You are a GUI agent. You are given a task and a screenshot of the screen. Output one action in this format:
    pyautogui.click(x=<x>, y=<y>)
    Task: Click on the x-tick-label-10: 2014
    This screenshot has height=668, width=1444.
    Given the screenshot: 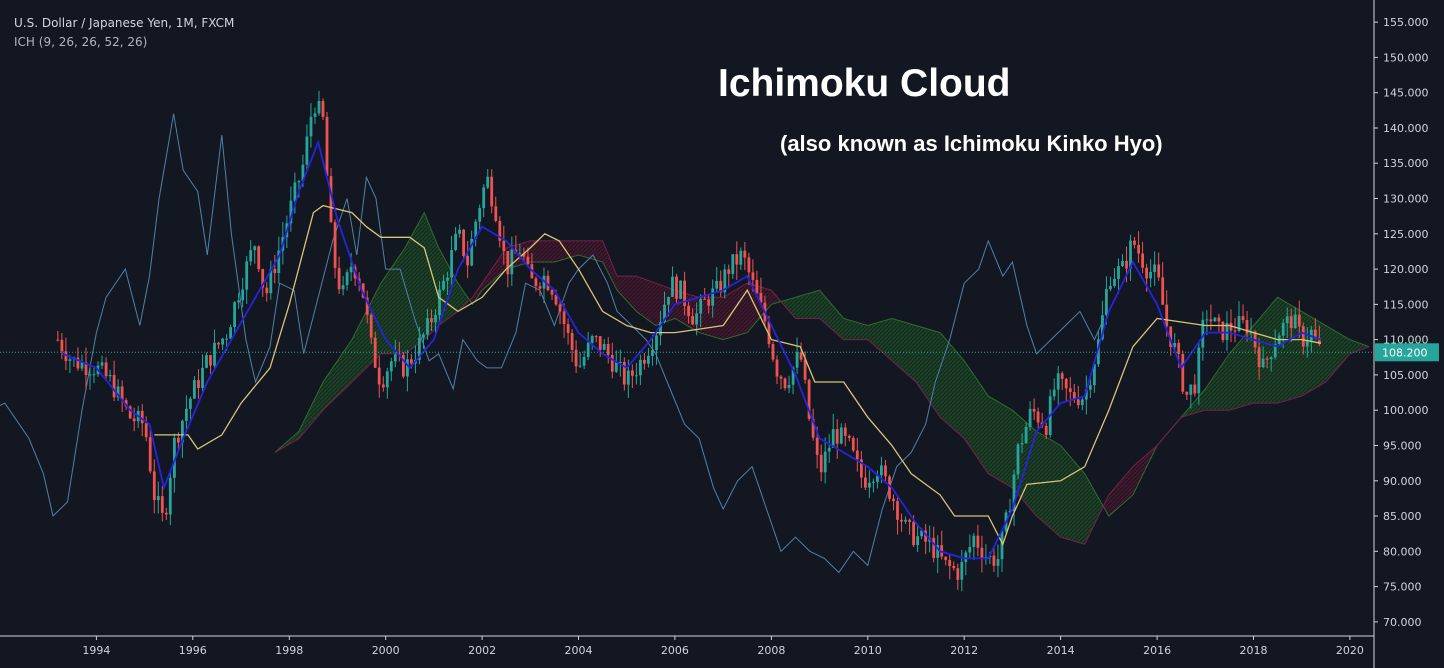 What is the action you would take?
    pyautogui.click(x=1061, y=650)
    